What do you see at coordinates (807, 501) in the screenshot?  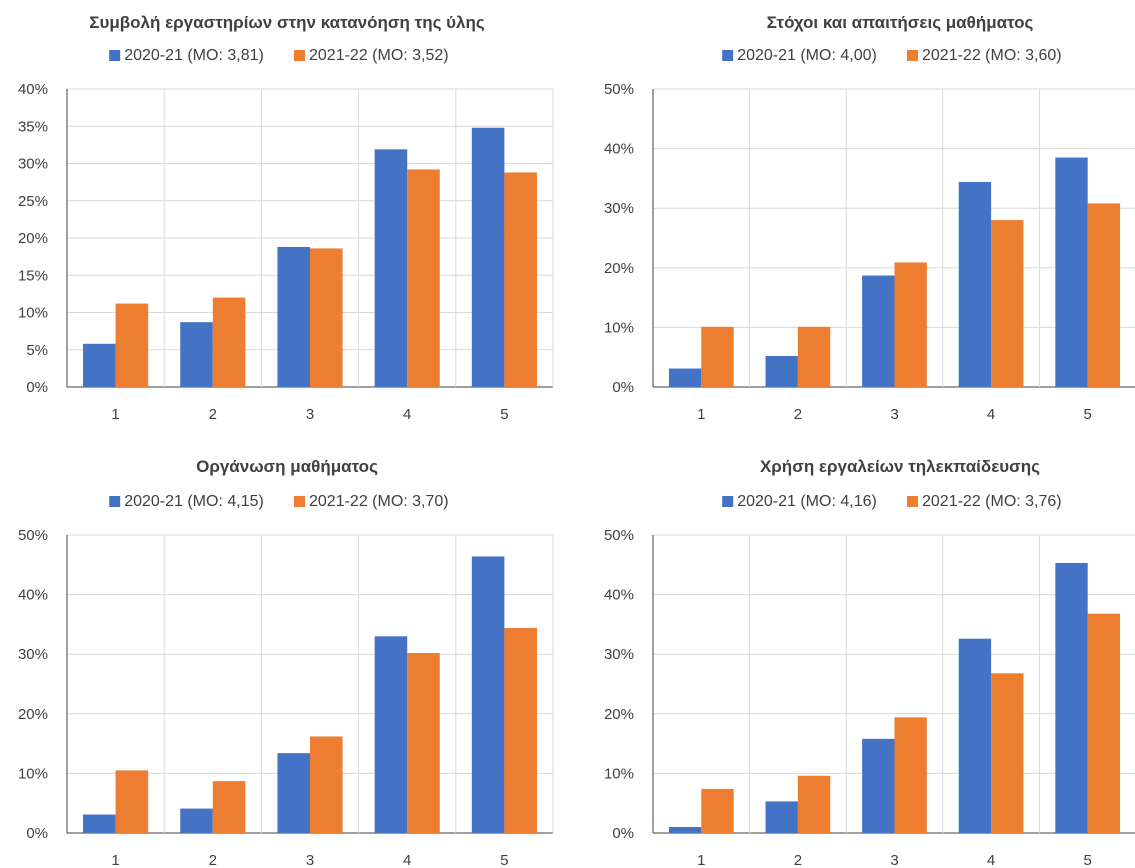 I see `legend-label: 2020-21 (ΜΟ: 4,16)` at bounding box center [807, 501].